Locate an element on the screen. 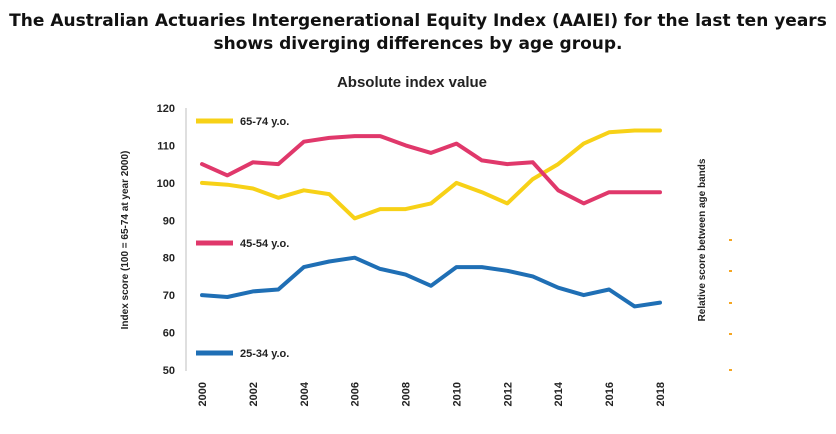 This screenshot has width=836, height=434. series-line-25-34-y-o is located at coordinates (431, 282).